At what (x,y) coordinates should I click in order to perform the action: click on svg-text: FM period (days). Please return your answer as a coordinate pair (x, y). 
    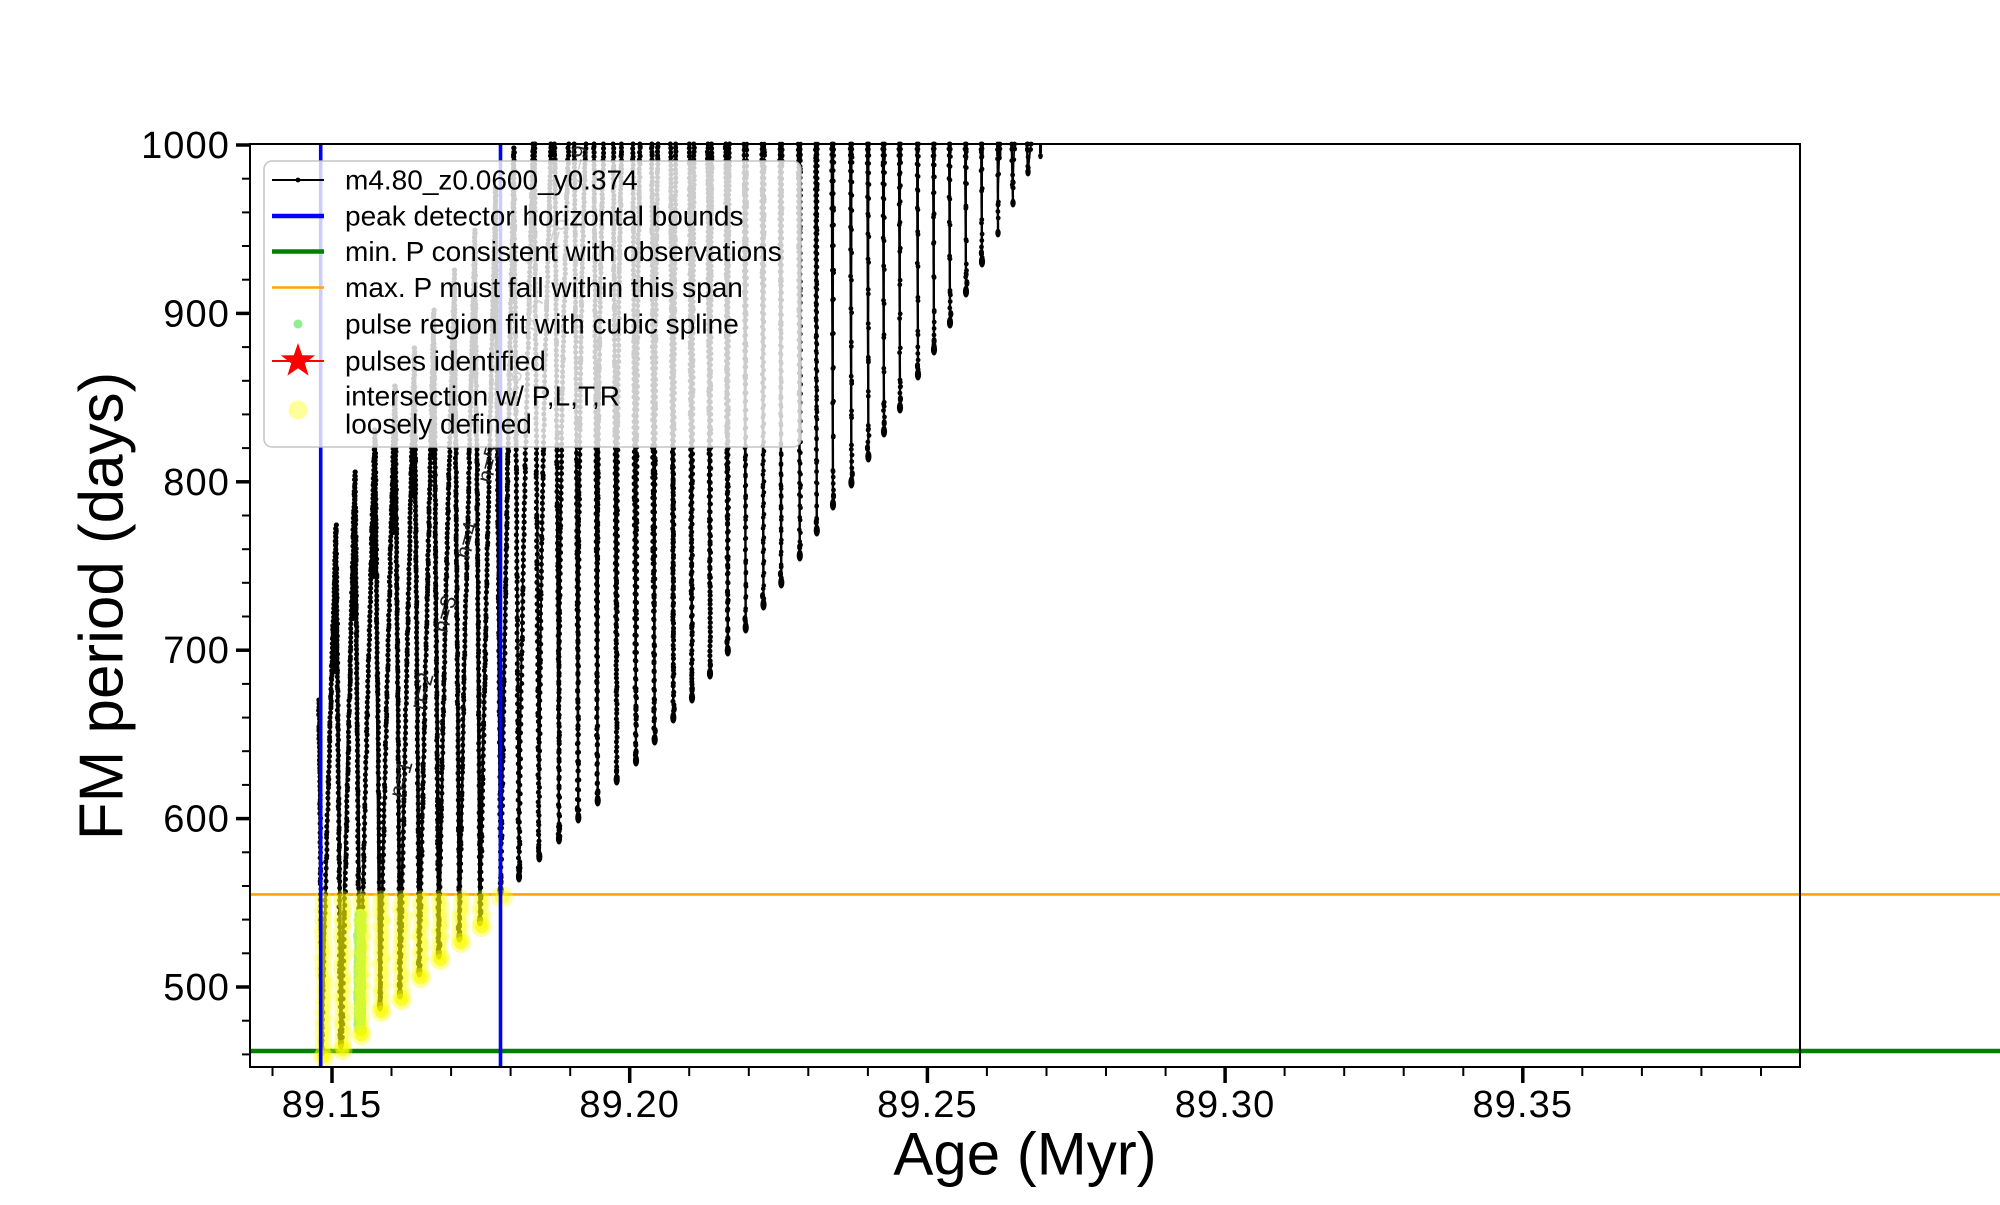
    Looking at the image, I should click on (102, 606).